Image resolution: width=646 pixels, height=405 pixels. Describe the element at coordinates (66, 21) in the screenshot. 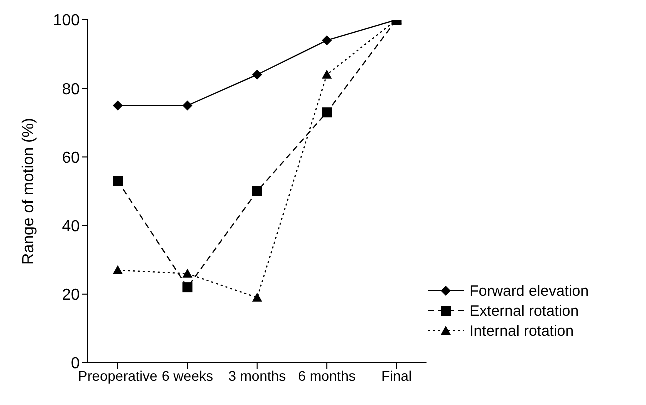

I see `y-tick-label: 100` at that location.